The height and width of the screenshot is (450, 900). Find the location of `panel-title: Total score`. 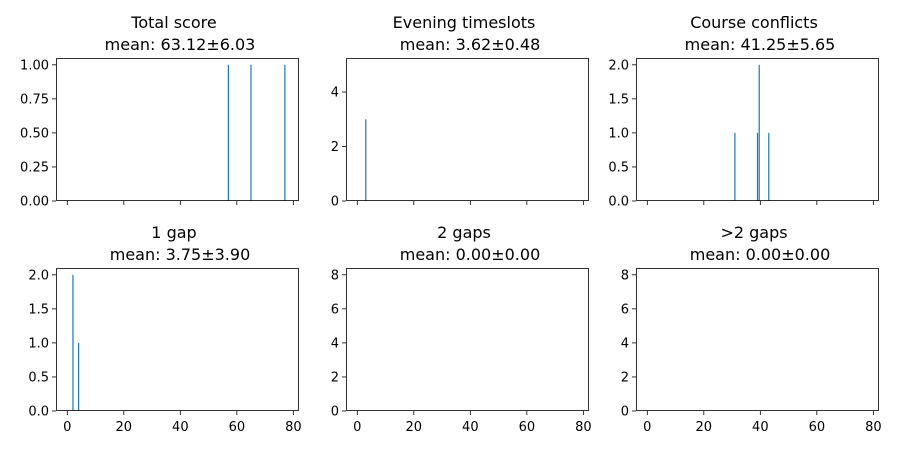

panel-title: Total score is located at coordinates (173, 22).